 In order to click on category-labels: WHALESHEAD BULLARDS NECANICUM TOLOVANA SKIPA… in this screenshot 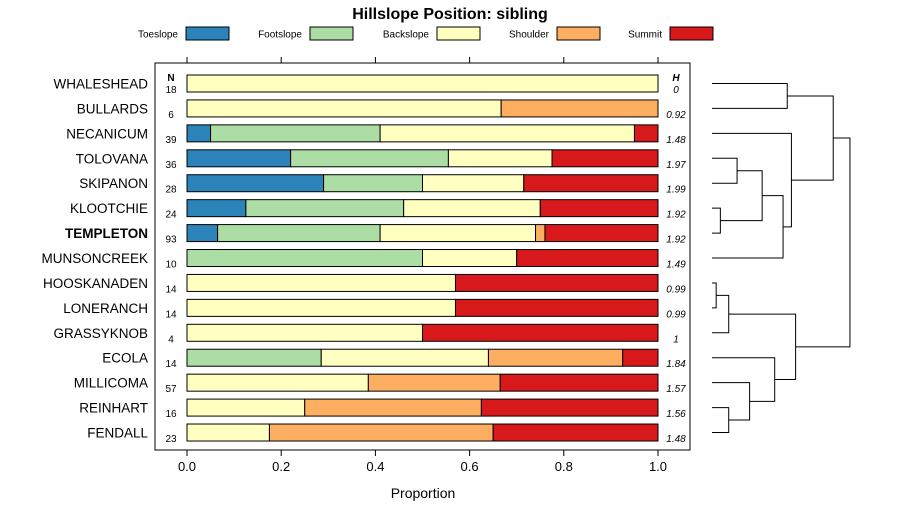, I will do `click(94, 259)`.